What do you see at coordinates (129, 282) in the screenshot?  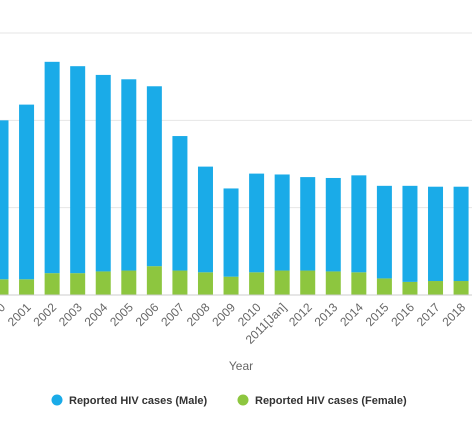 I see `bar-female-2005` at bounding box center [129, 282].